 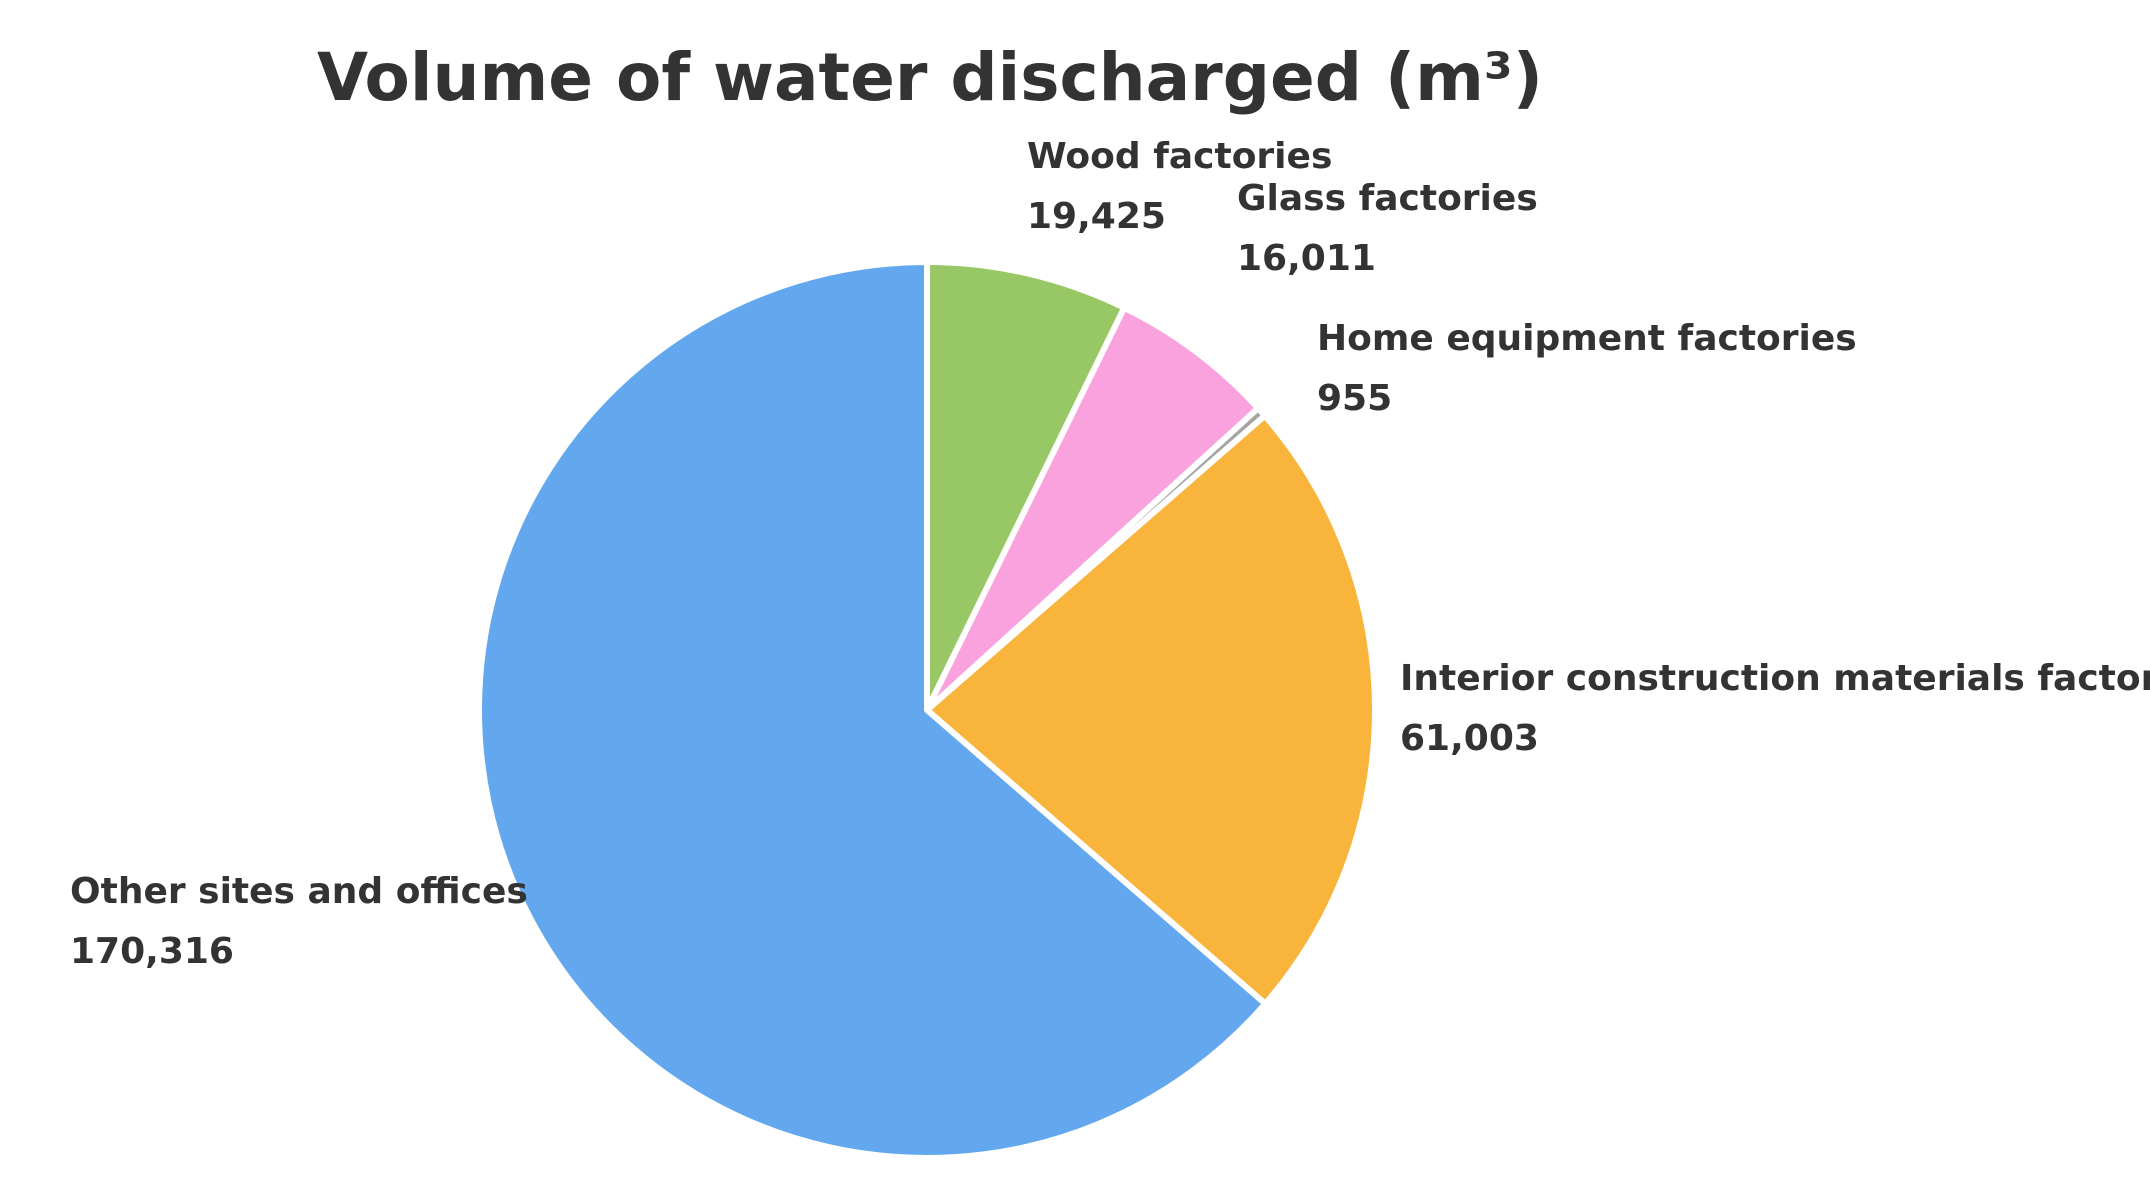 I want to click on pie-slice-interior-construction-materials-factories, so click(x=1151, y=709).